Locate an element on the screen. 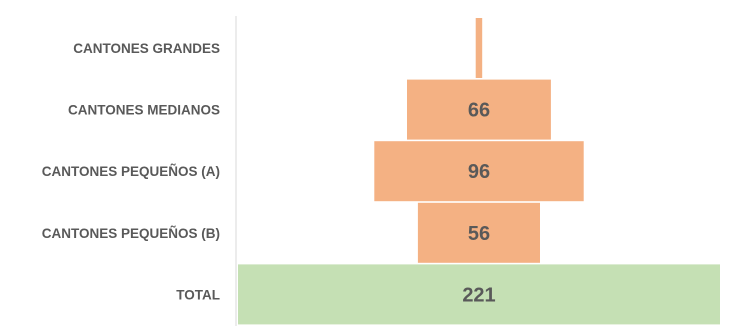 Image resolution: width=732 pixels, height=336 pixels. value-label-3: 56 is located at coordinates (479, 234).